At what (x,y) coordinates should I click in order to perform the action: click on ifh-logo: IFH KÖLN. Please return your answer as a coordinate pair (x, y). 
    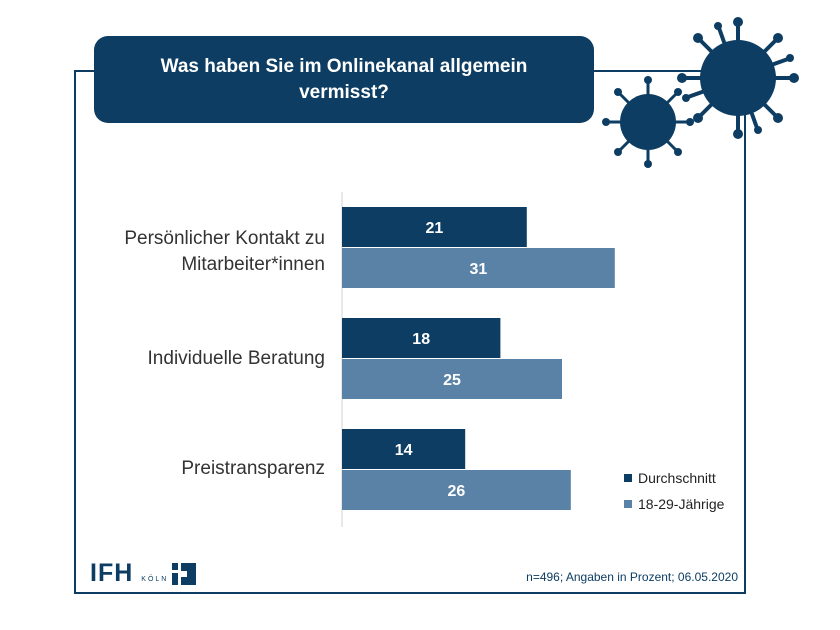
    Looking at the image, I should click on (143, 573).